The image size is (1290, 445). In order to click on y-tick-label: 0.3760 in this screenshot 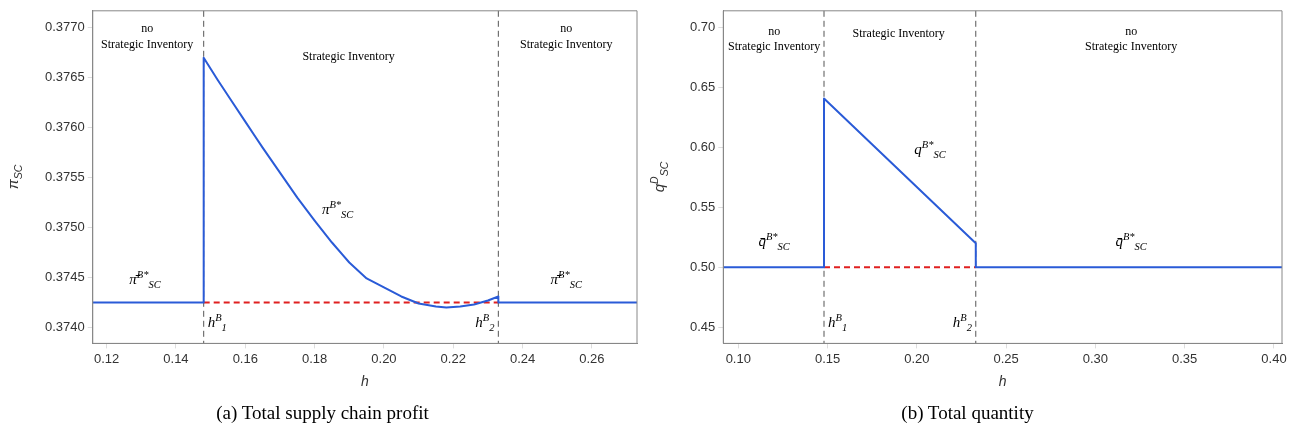, I will do `click(65, 127)`.